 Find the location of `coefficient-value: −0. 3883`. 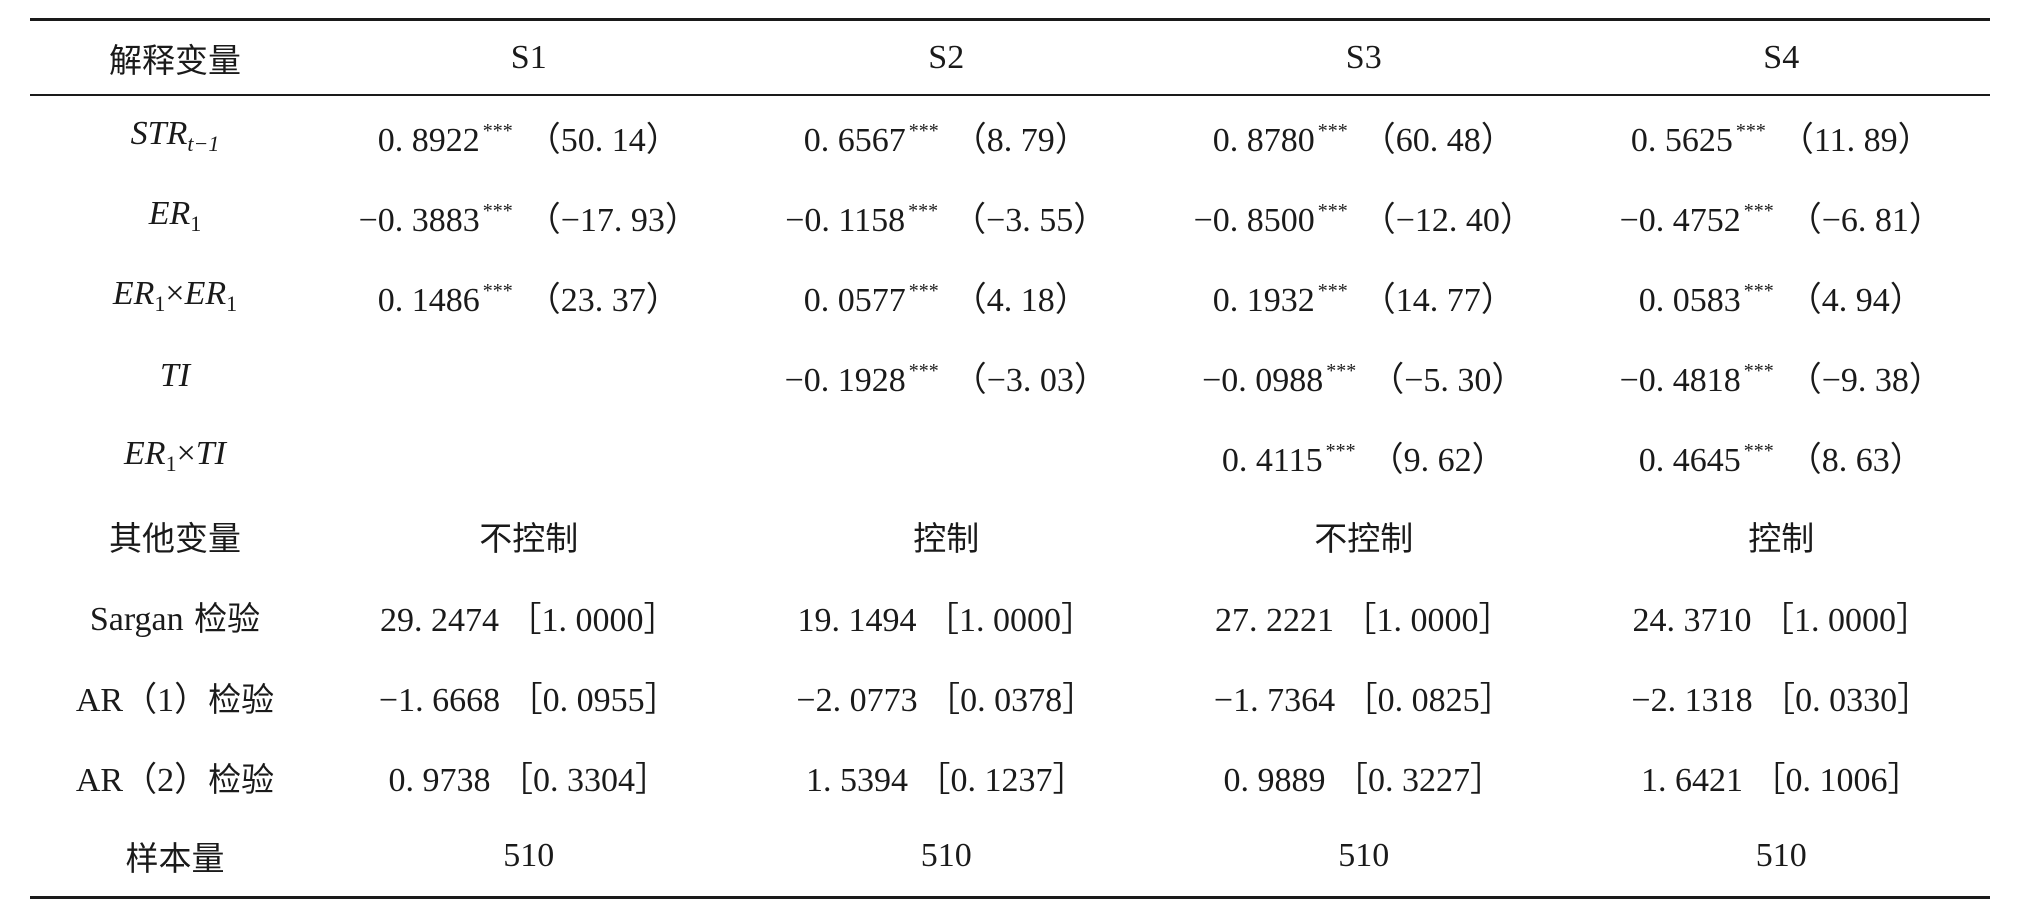

coefficient-value: −0. 3883 is located at coordinates (419, 220).